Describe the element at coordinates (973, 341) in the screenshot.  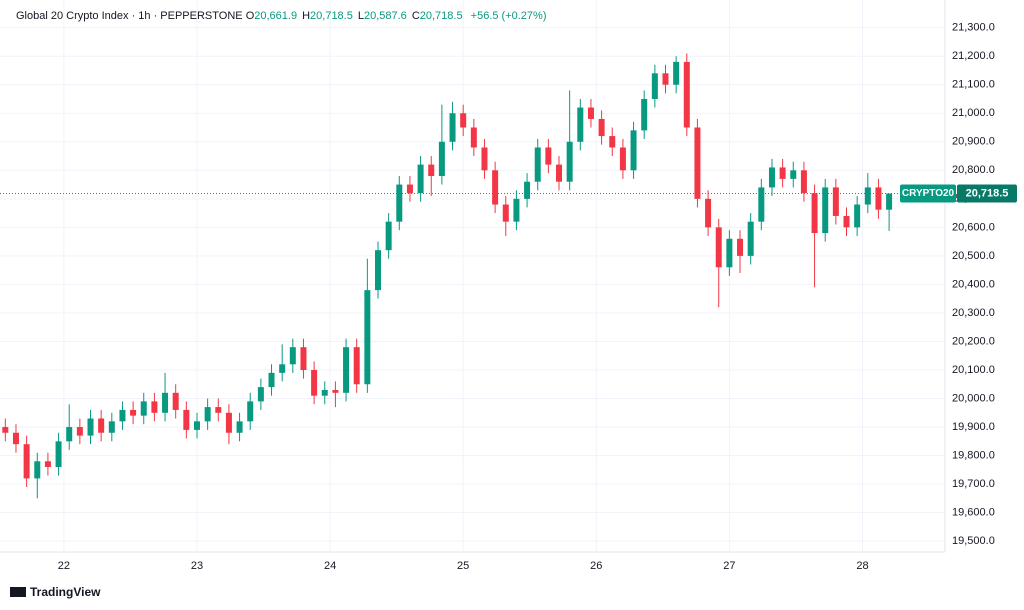
I see `y-tick-label: 20,200.0` at that location.